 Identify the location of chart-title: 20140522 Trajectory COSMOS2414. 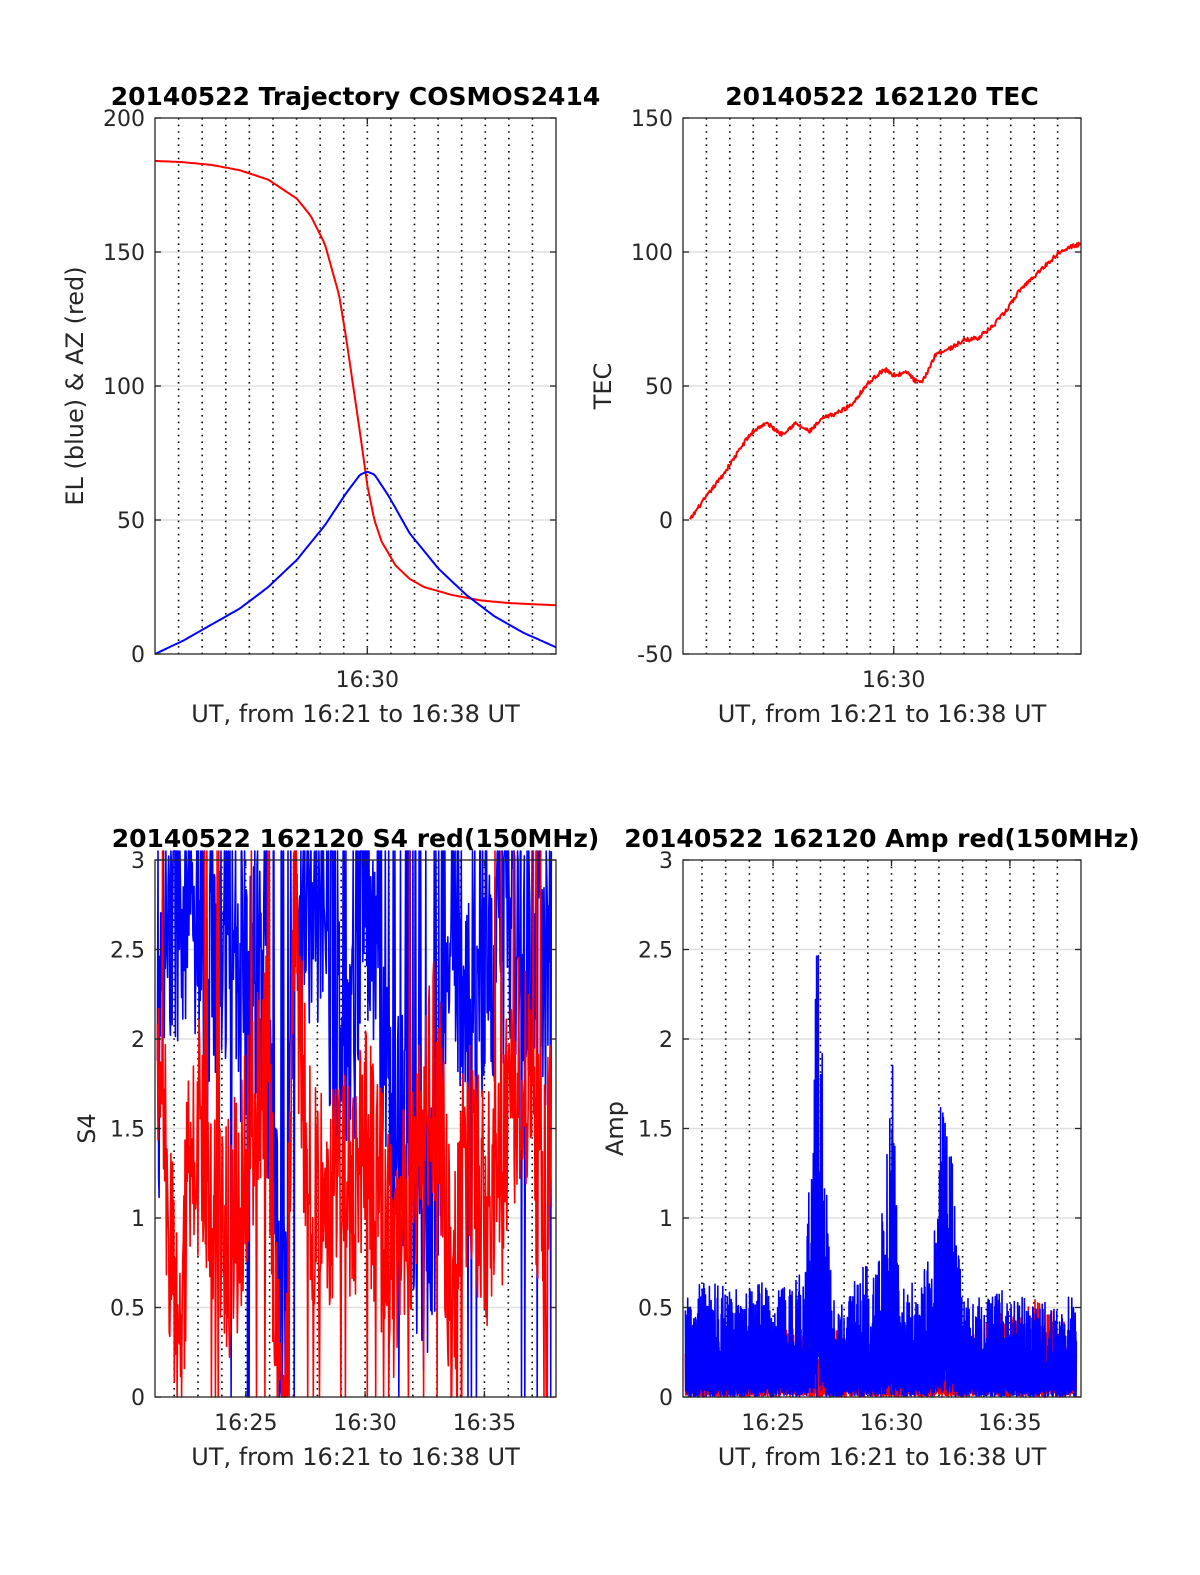
(356, 96).